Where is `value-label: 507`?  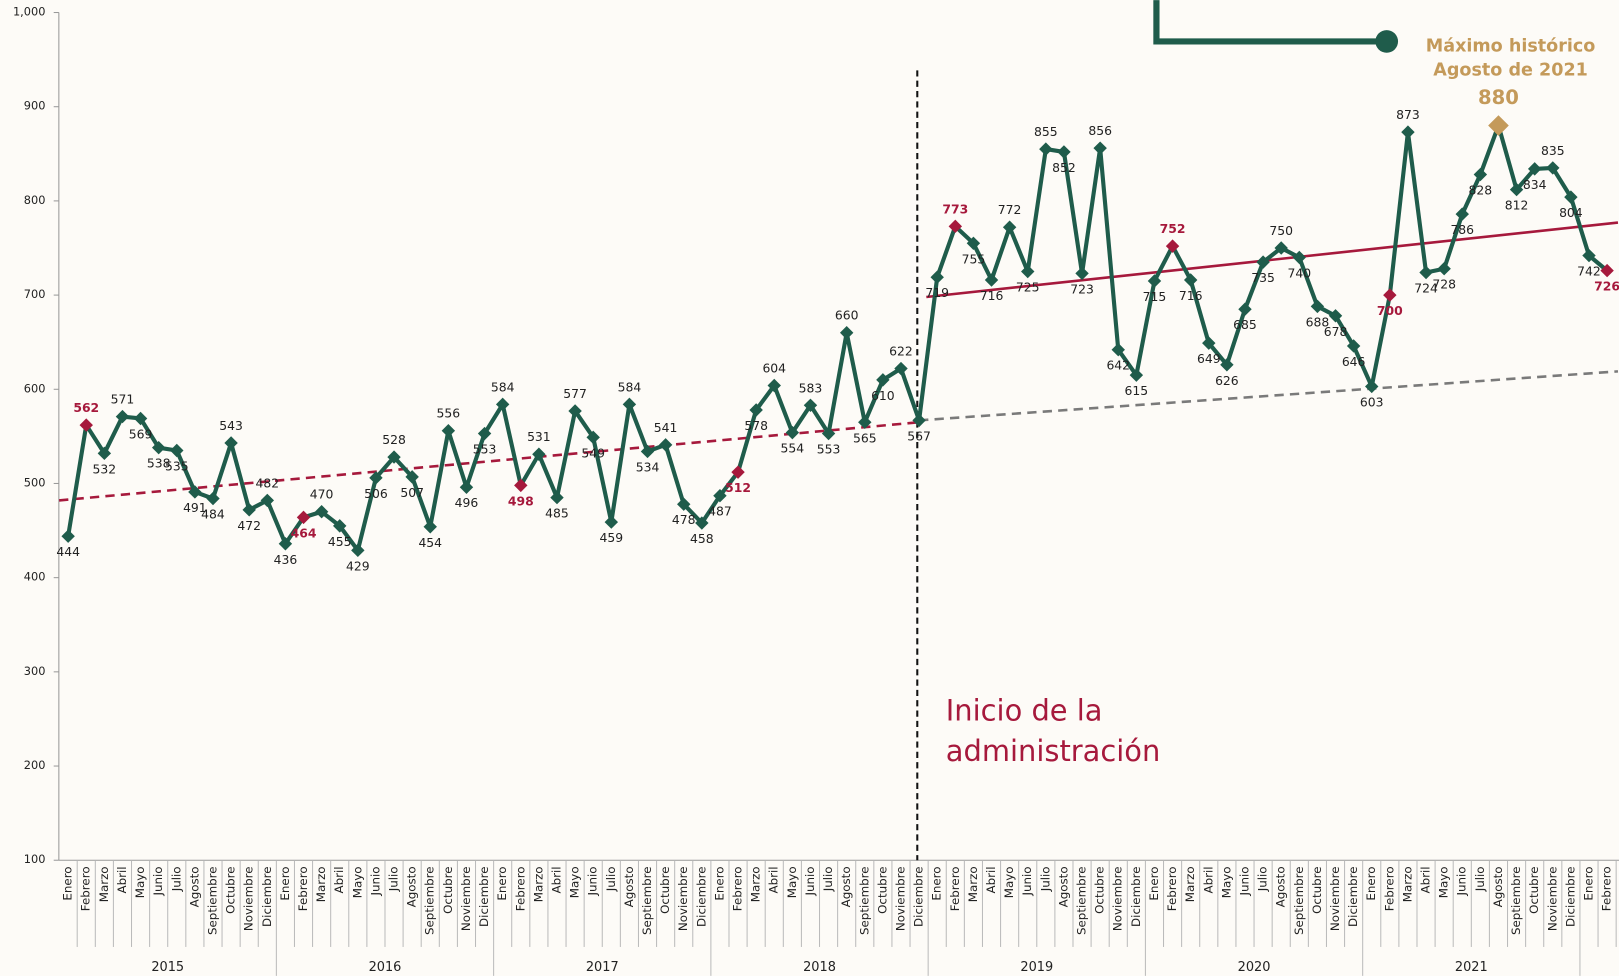 value-label: 507 is located at coordinates (412, 492).